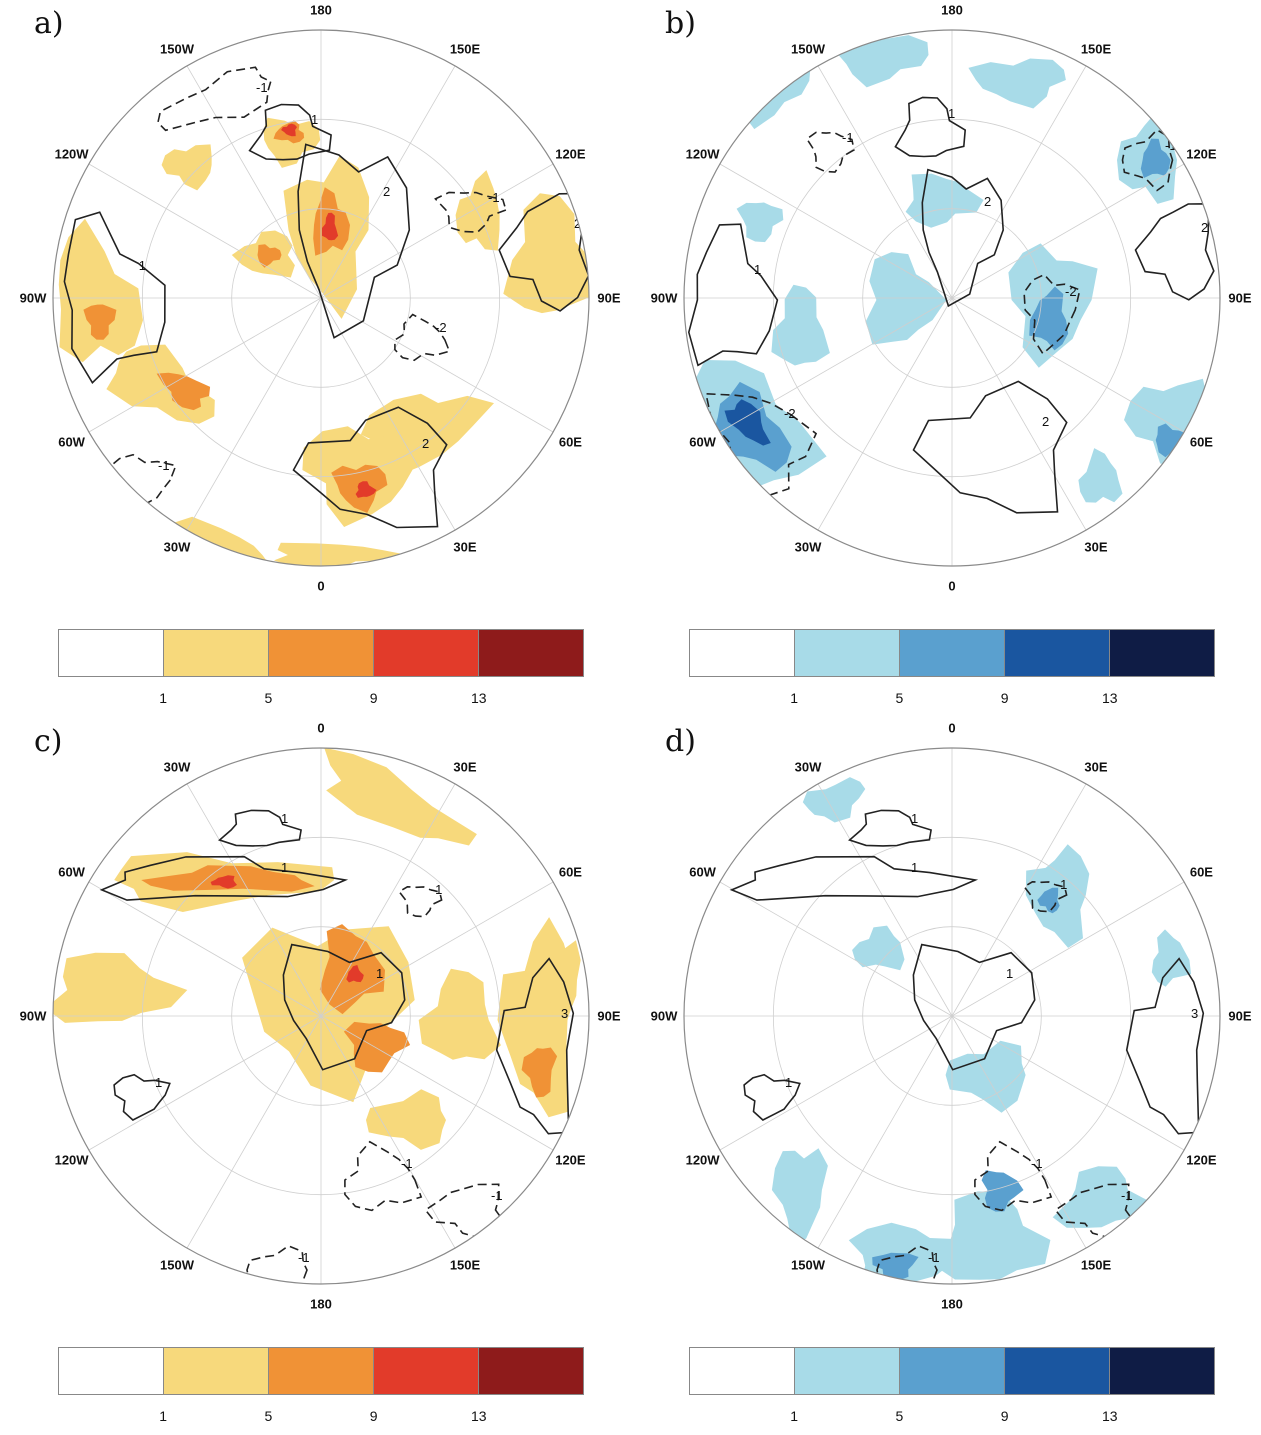 The image size is (1261, 1435). I want to click on panel-label: a), so click(49, 23).